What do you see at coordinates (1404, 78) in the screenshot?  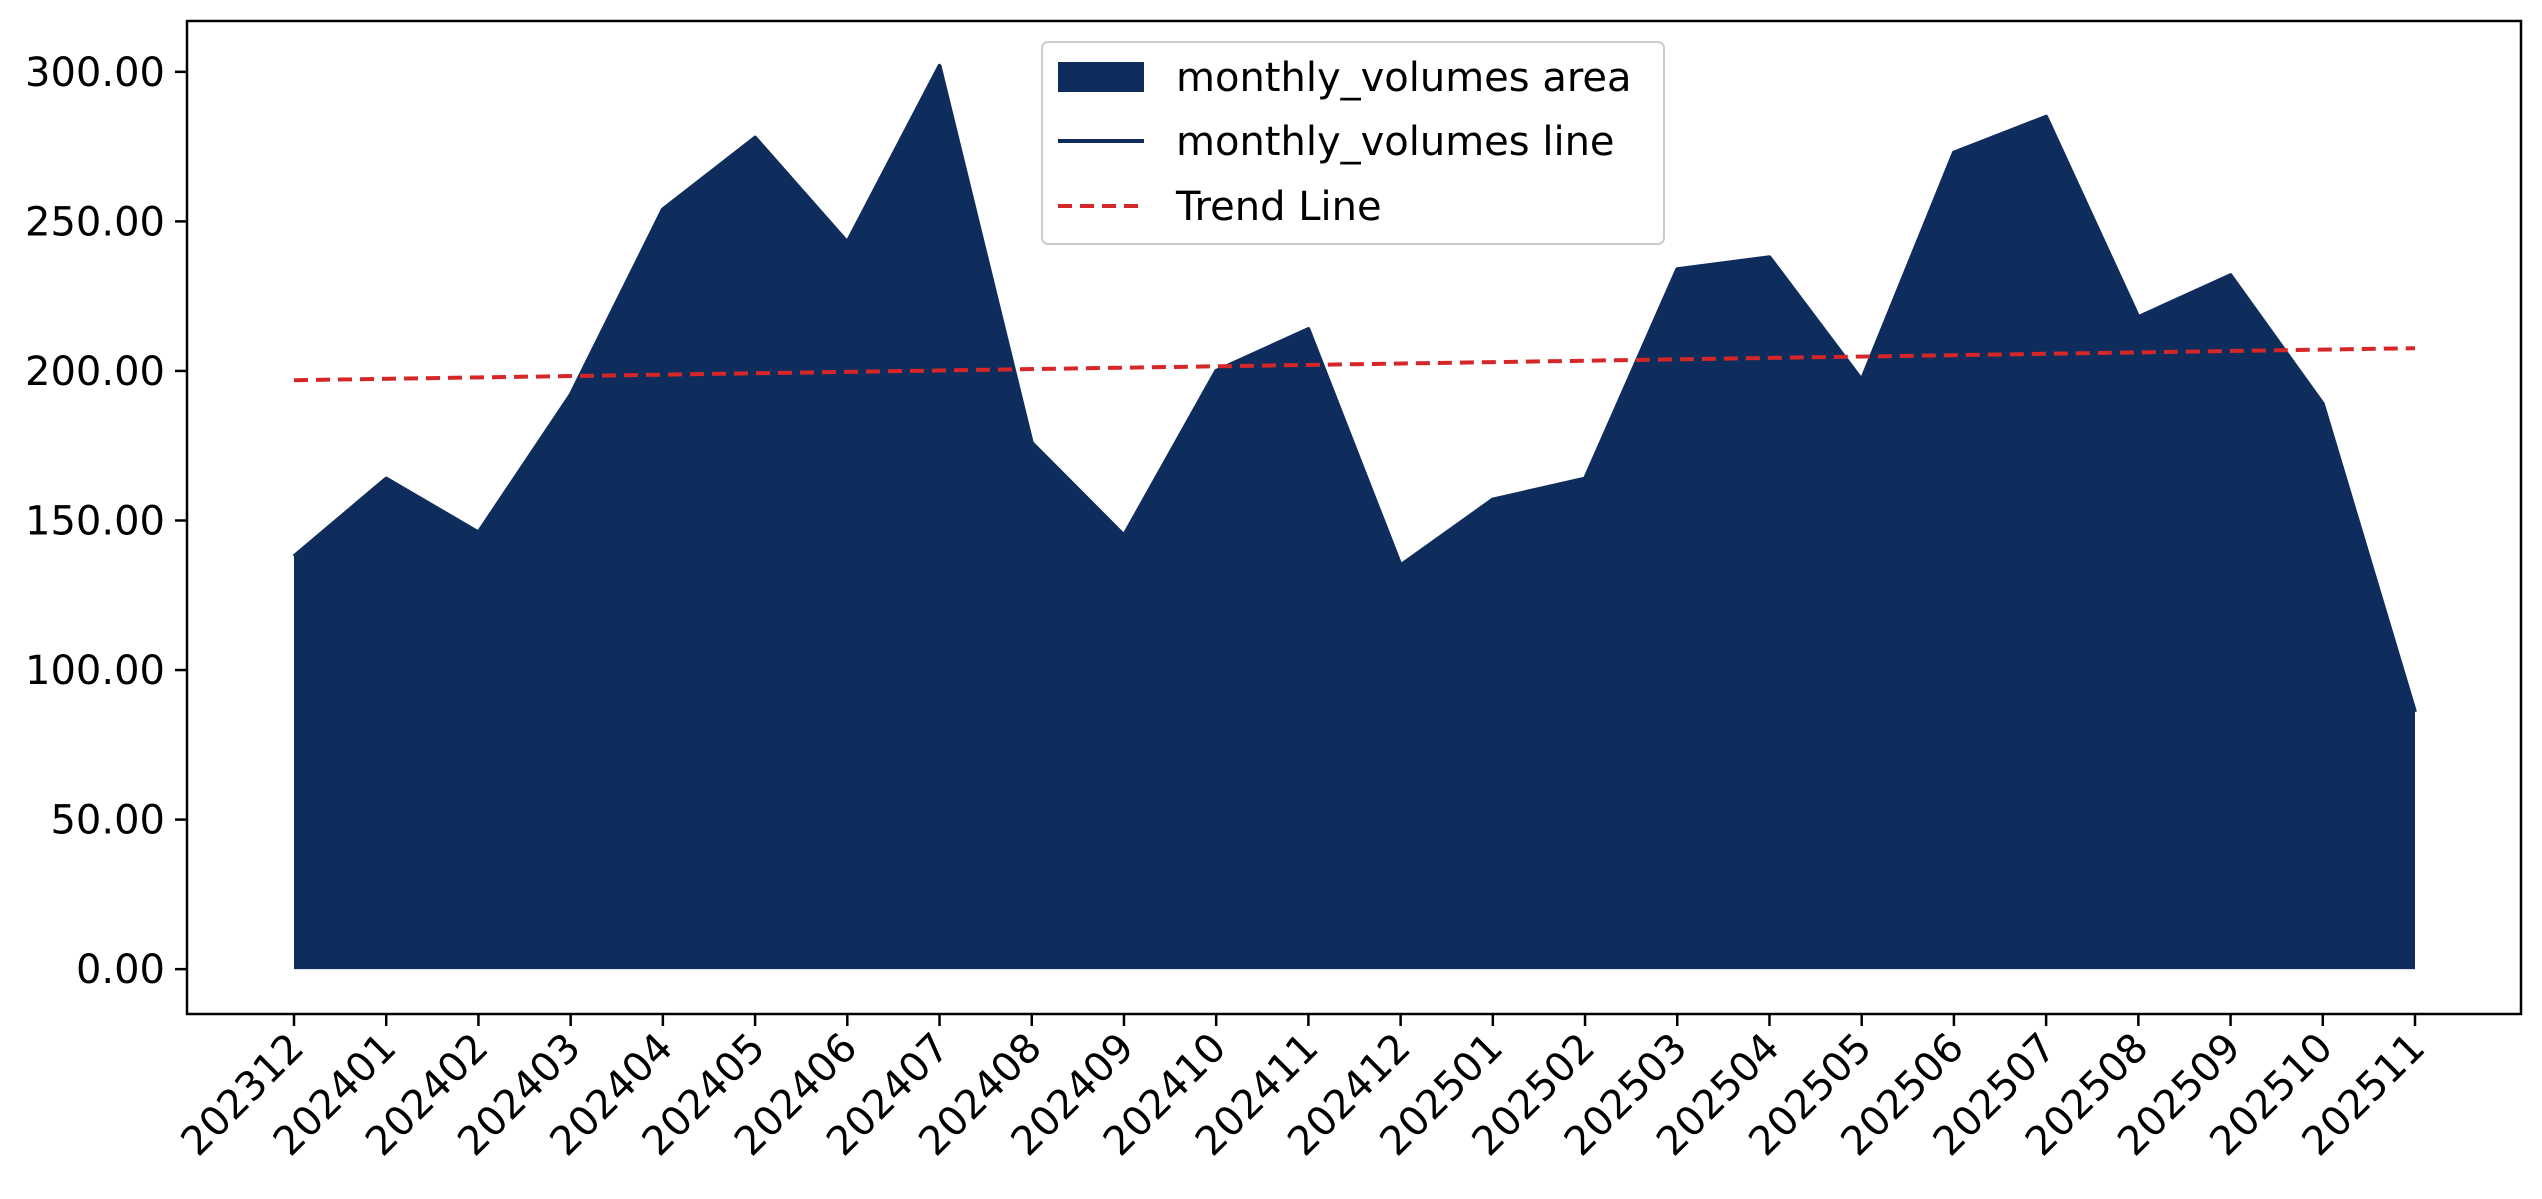 I see `legend-label-area: monthly_volumes area` at bounding box center [1404, 78].